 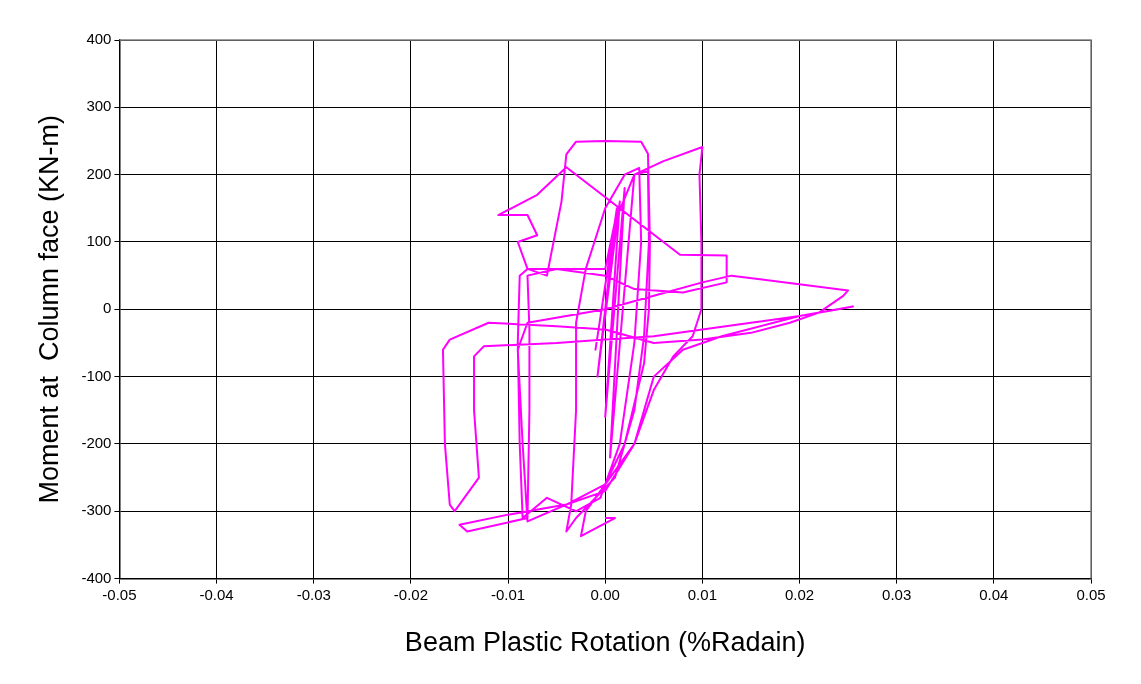 What do you see at coordinates (99, 173) in the screenshot?
I see `y-tick-label: 200` at bounding box center [99, 173].